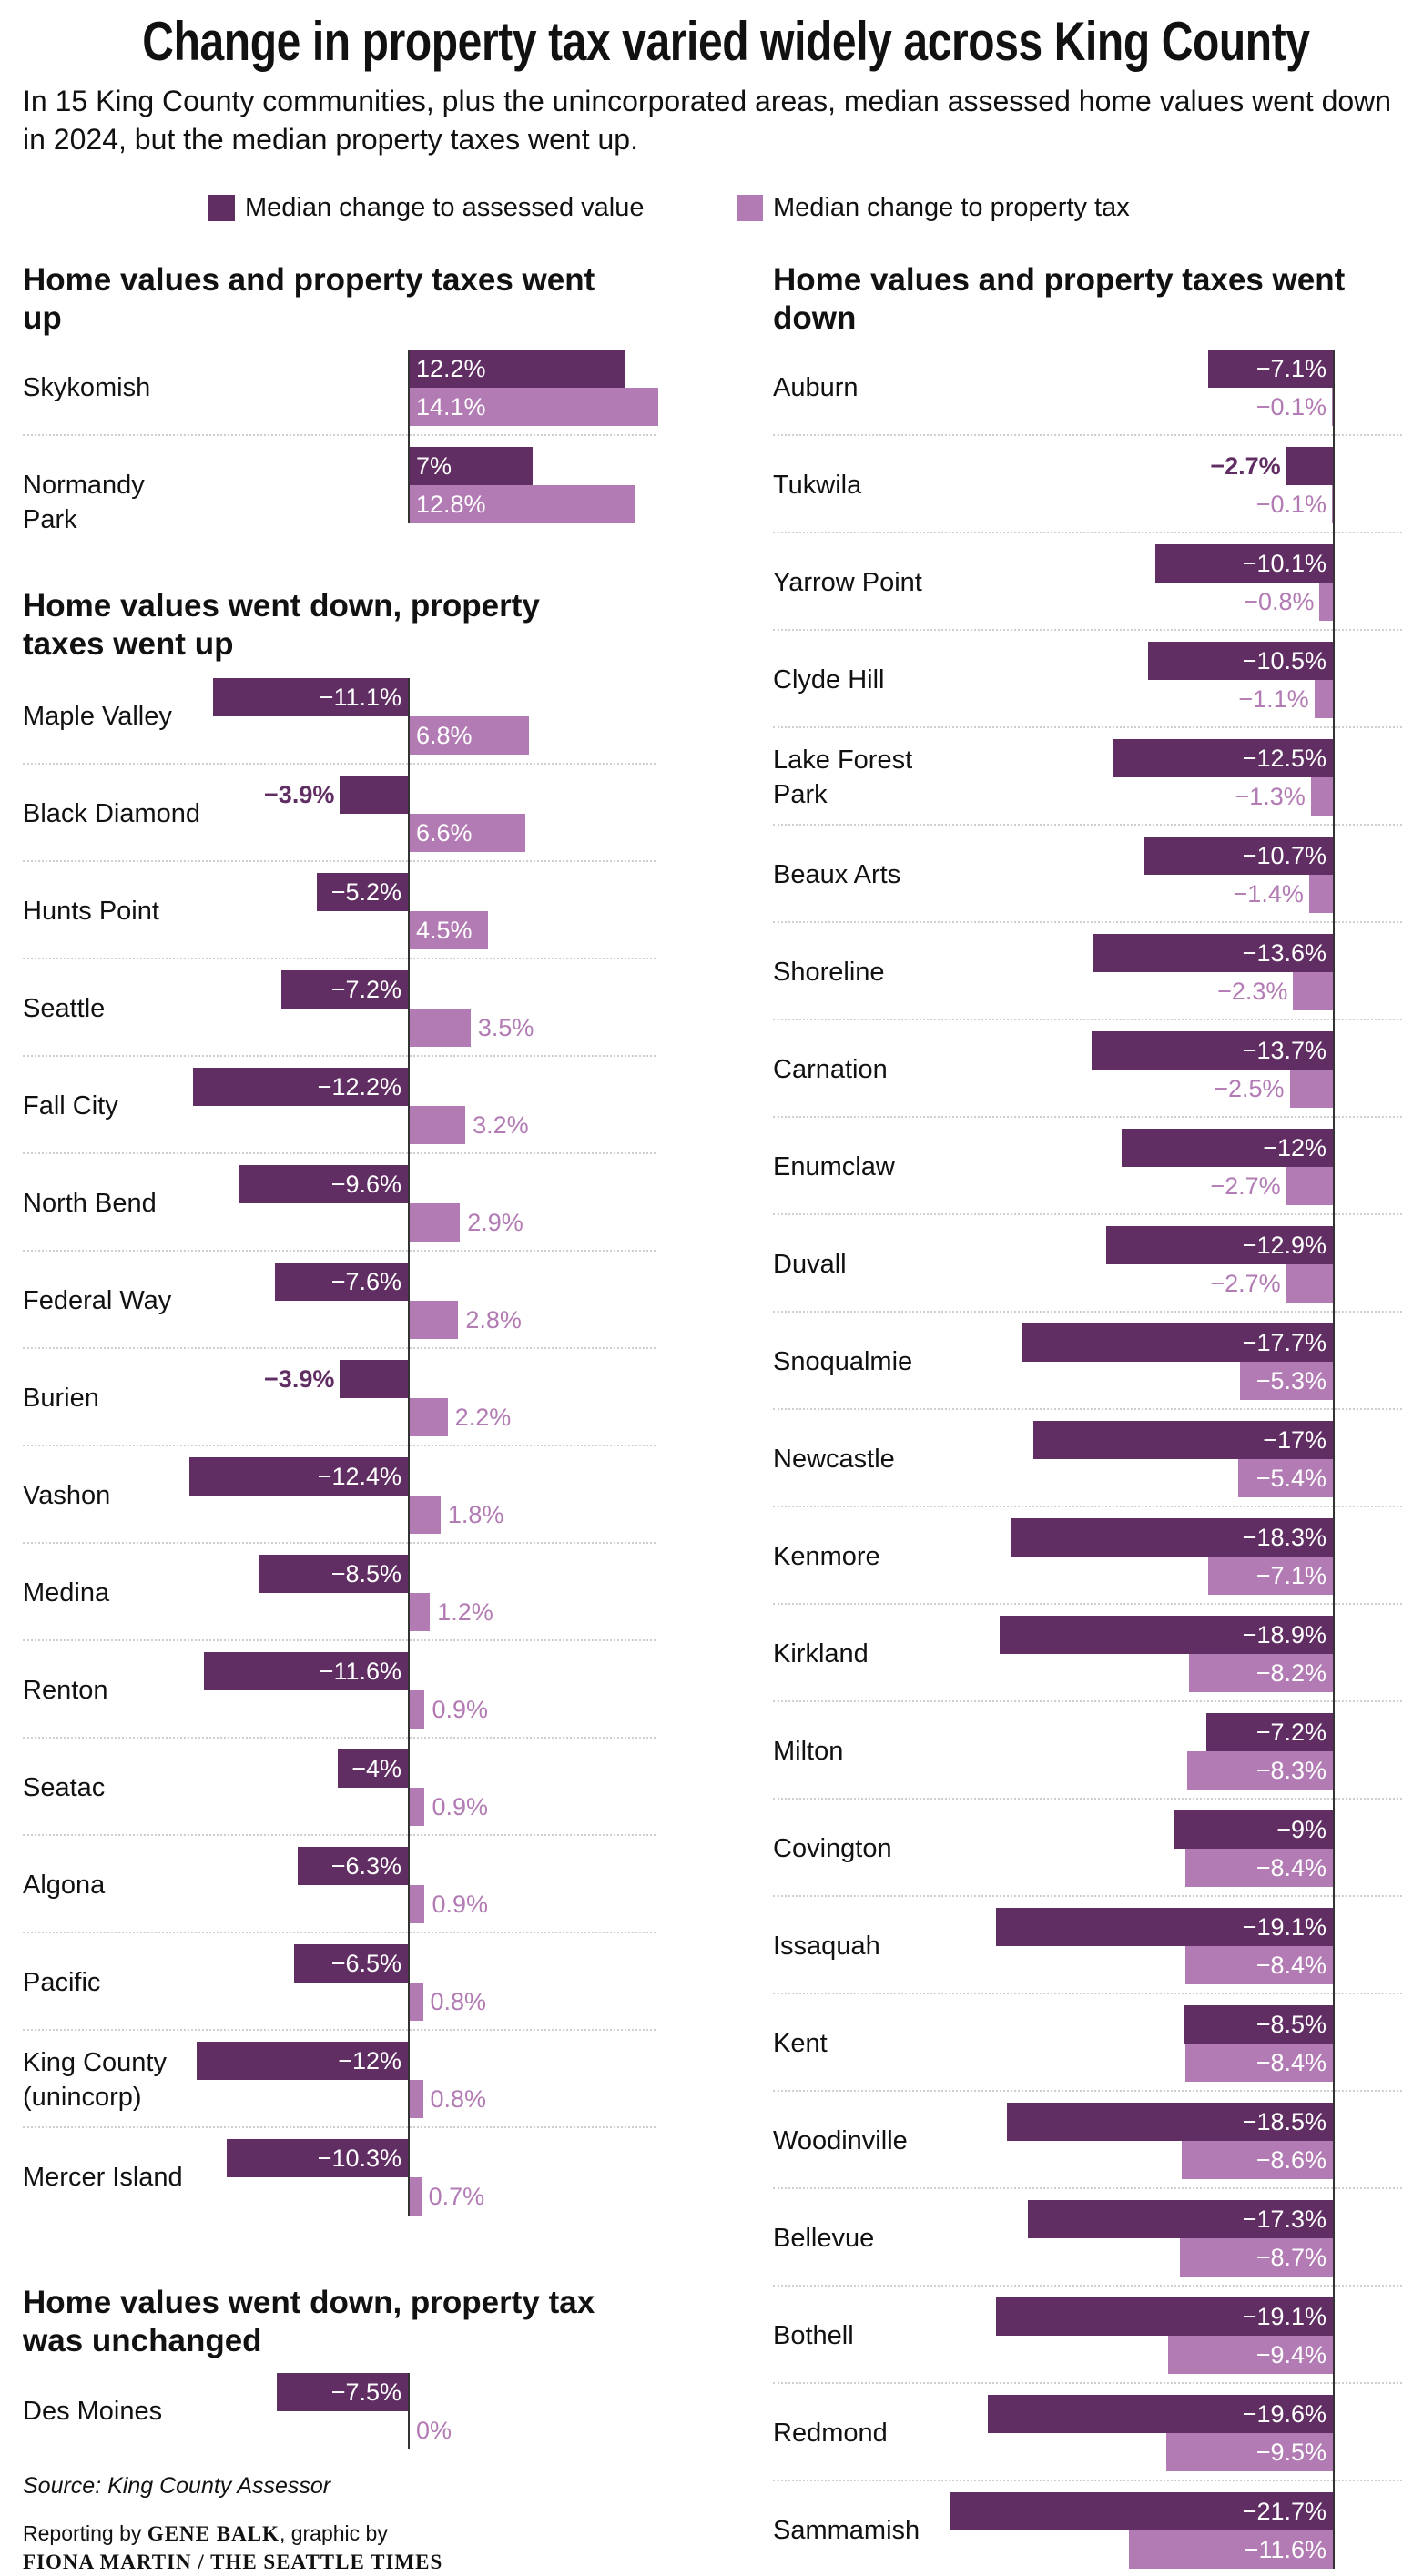 This screenshot has height=2576, width=1423. Describe the element at coordinates (85, 2533) in the screenshot. I see `credit-prefix: Reporting by` at that location.